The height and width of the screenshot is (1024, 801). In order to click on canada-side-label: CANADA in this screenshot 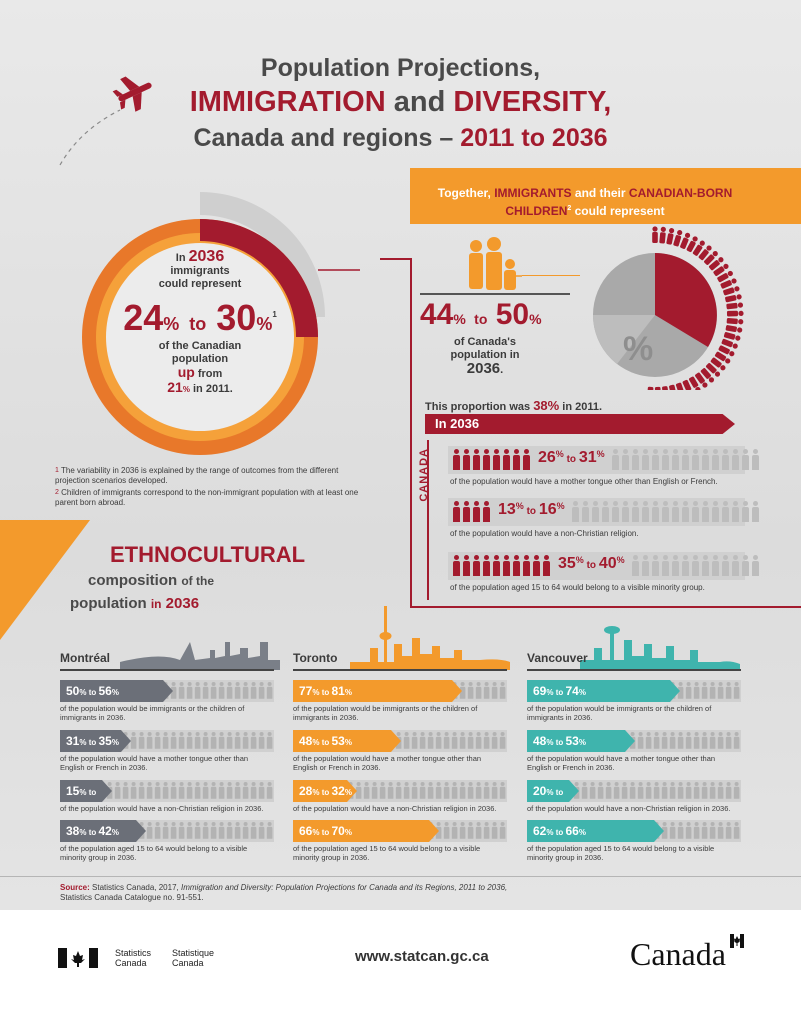, I will do `click(424, 475)`.